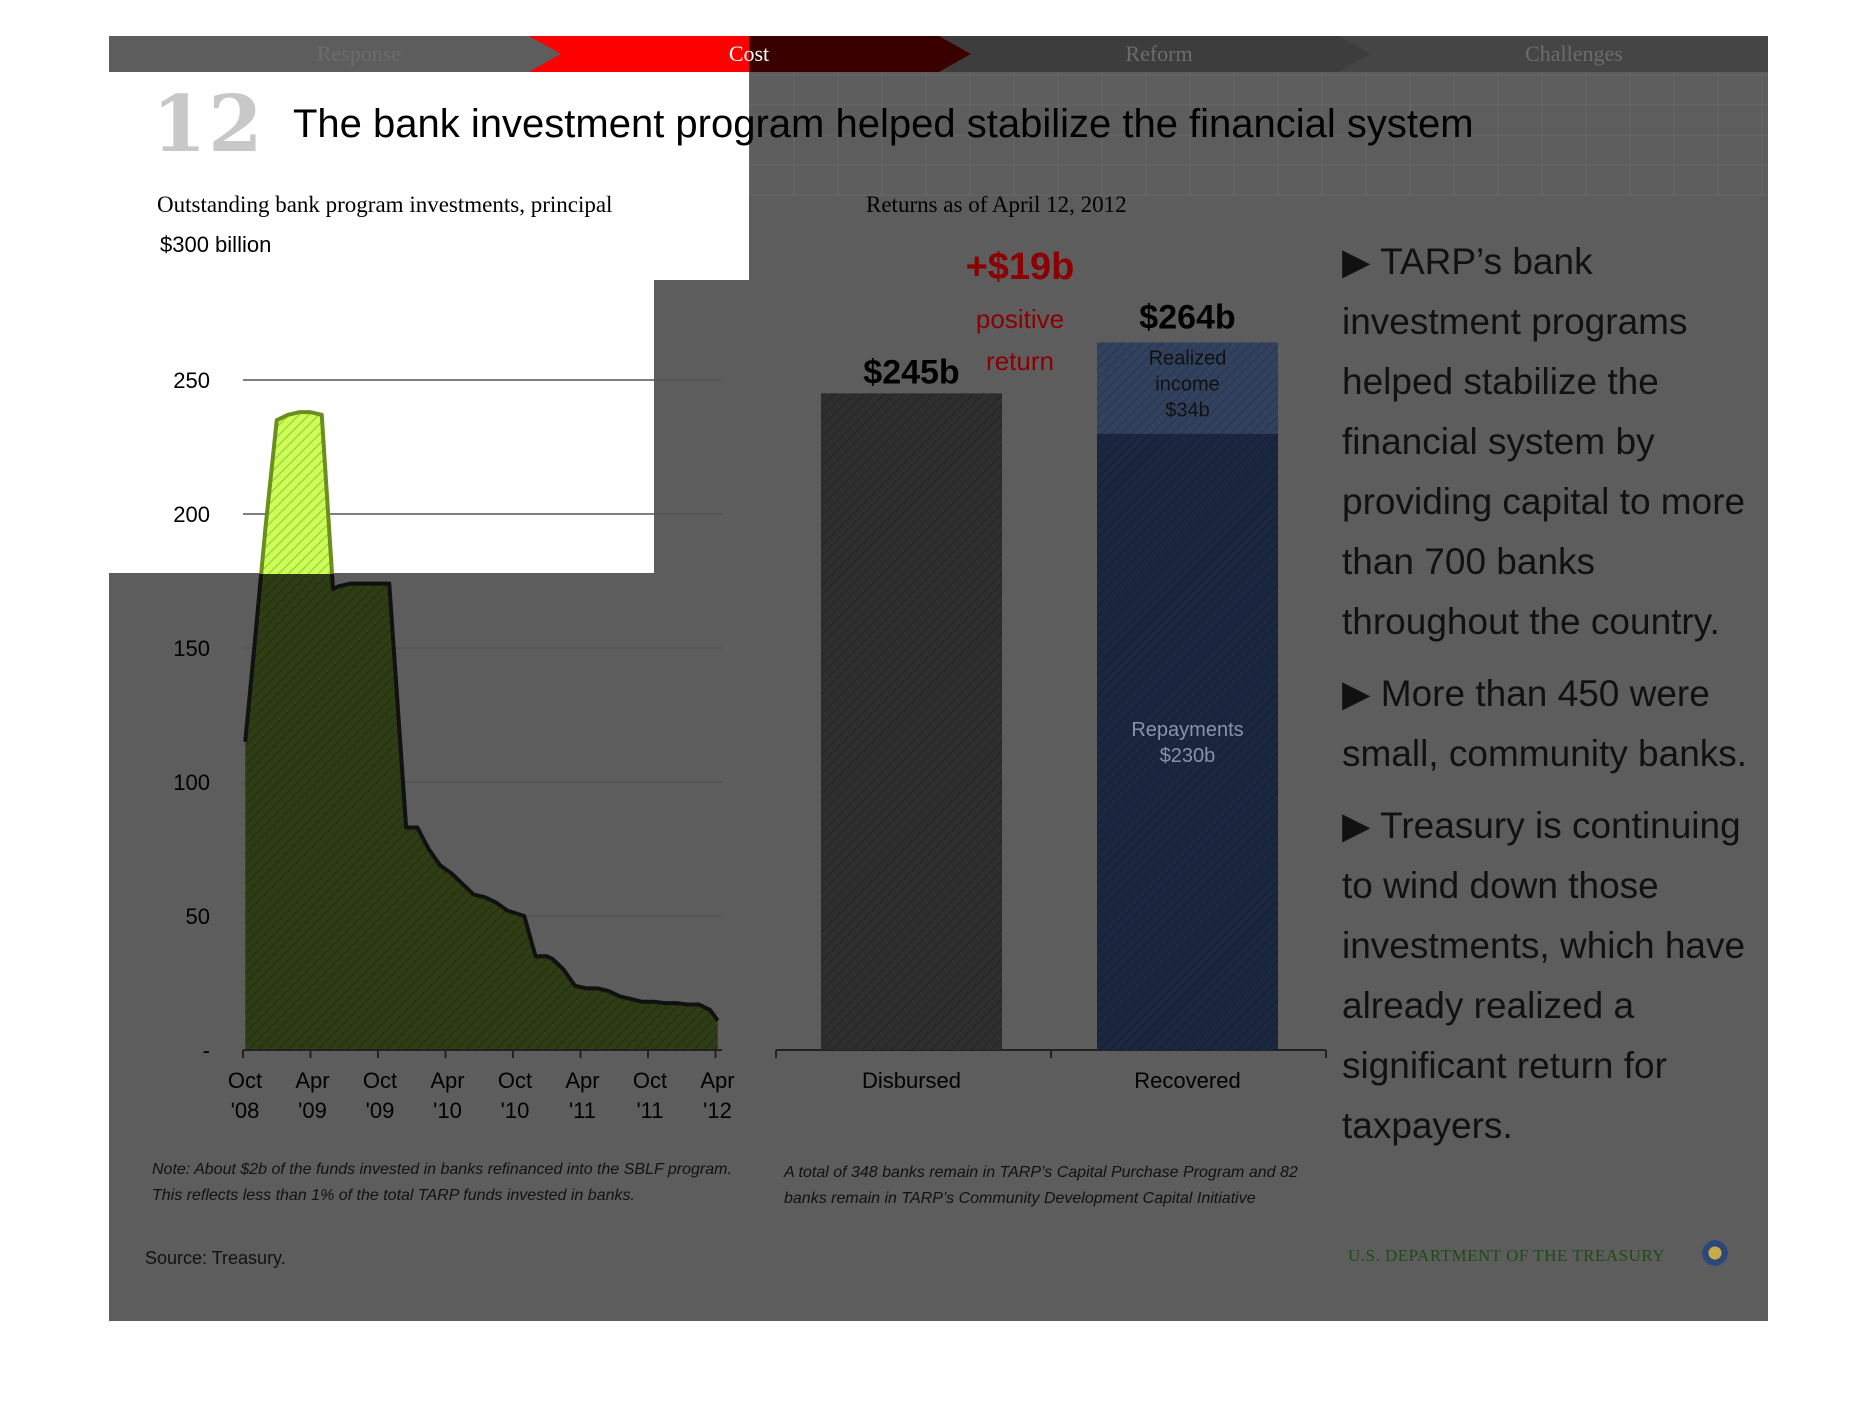  Describe the element at coordinates (1715, 1253) in the screenshot. I see `treasury-seal-icon` at that location.